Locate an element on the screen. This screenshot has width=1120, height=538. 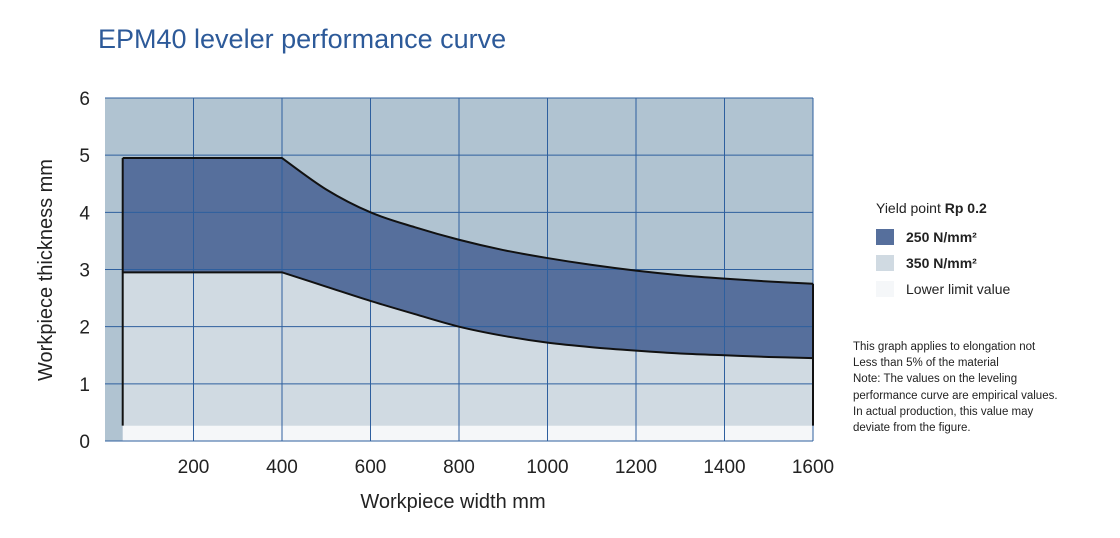
y-tick-label: 2 is located at coordinates (84, 328).